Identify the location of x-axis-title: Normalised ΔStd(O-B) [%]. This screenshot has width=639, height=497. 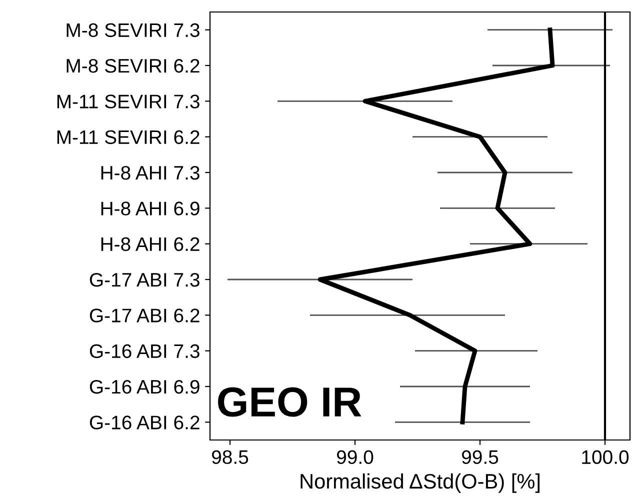
(420, 483).